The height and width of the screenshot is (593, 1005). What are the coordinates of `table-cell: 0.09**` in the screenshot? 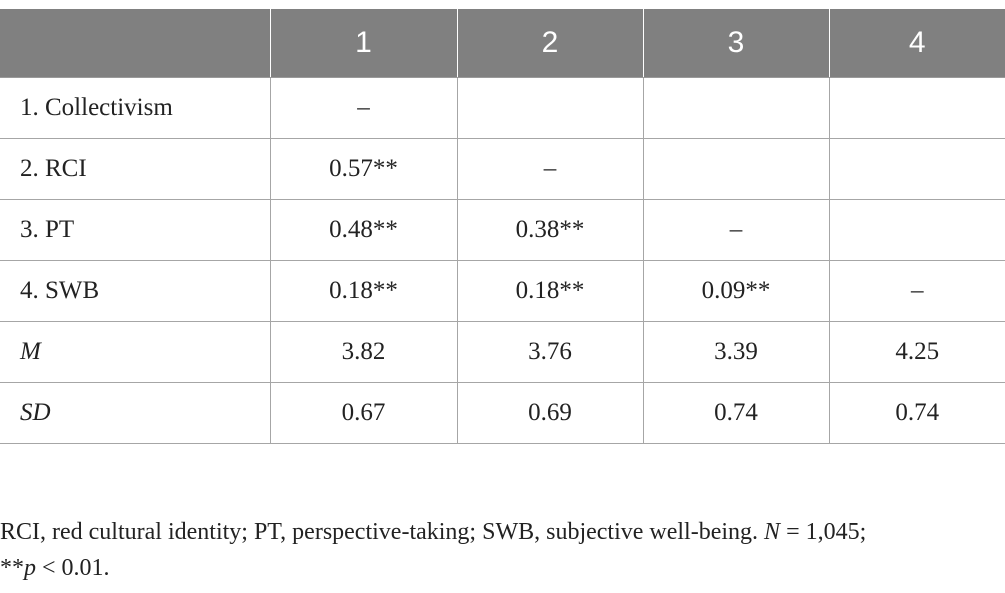 It's located at (736, 291).